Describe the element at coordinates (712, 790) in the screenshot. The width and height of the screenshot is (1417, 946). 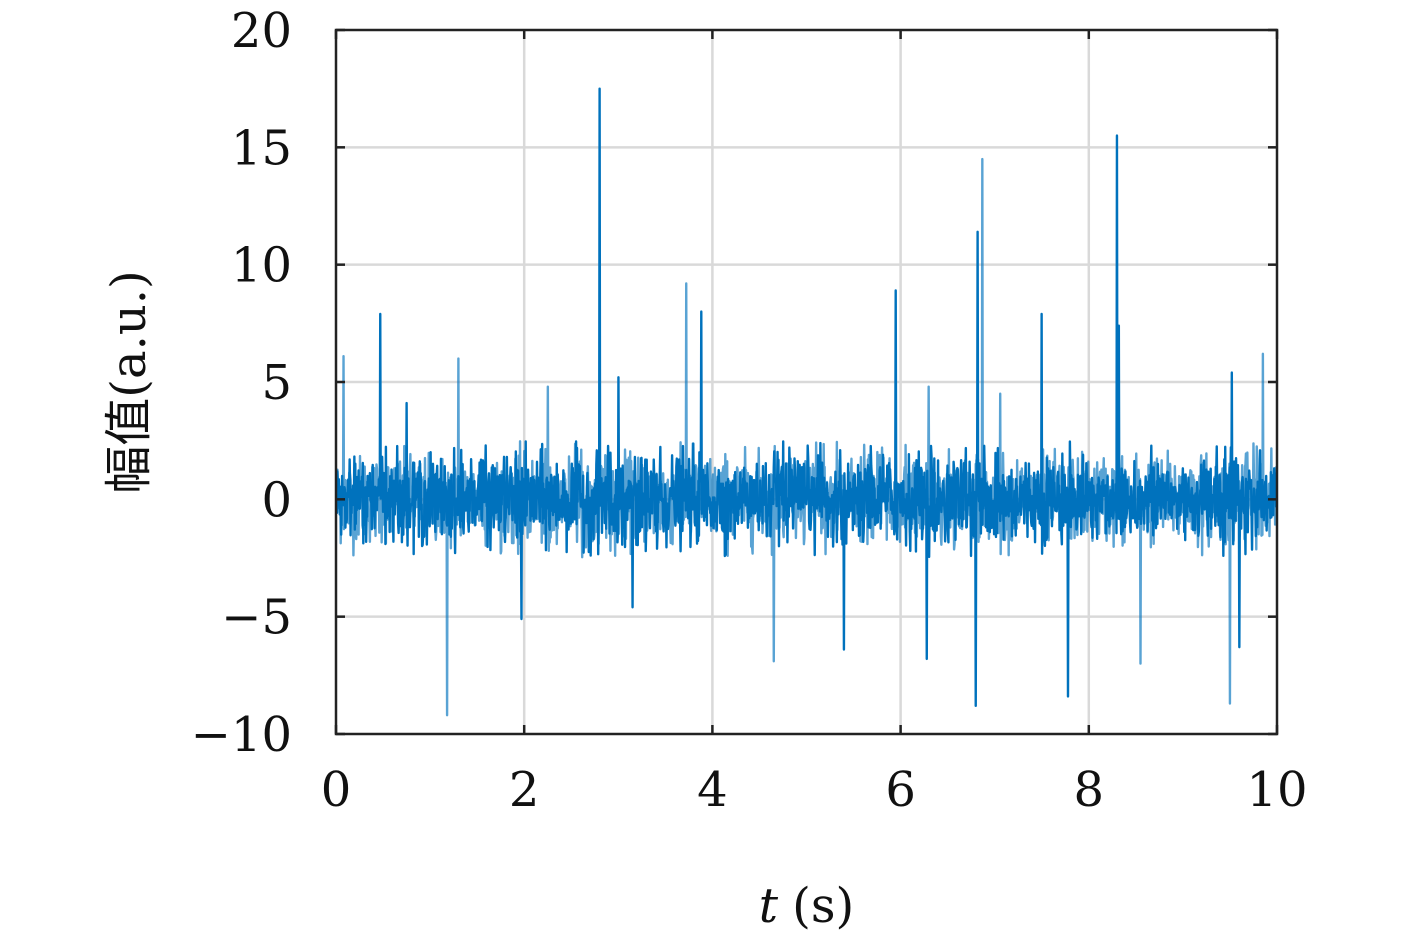
I see `x-tick-label: 4` at that location.